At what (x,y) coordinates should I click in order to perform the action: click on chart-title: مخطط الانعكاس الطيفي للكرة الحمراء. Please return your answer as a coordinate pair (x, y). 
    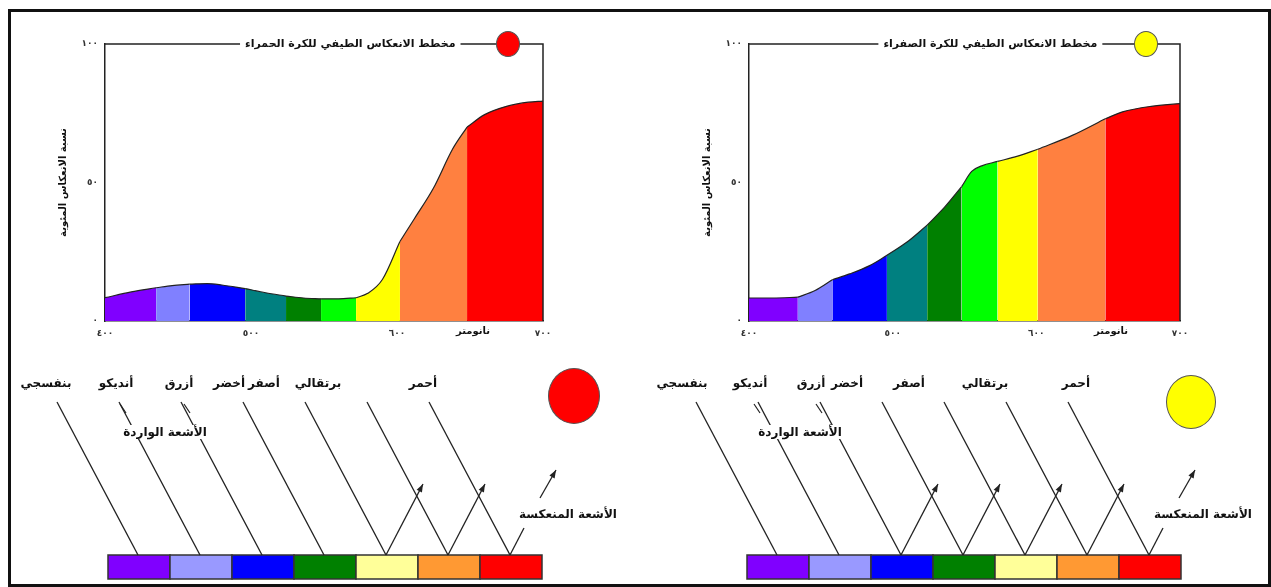
    Looking at the image, I should click on (350, 43).